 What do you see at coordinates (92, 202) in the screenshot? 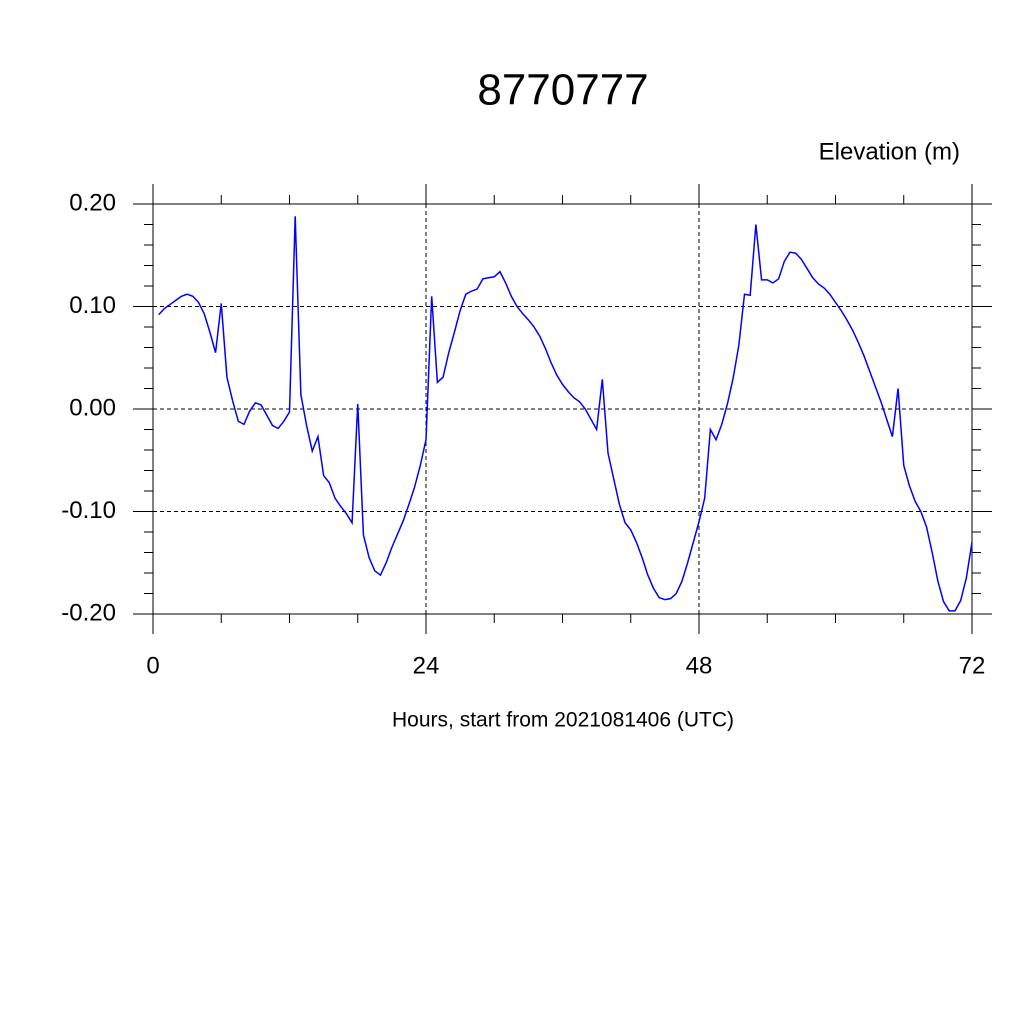
I see `y-tick-label: 0.20` at bounding box center [92, 202].